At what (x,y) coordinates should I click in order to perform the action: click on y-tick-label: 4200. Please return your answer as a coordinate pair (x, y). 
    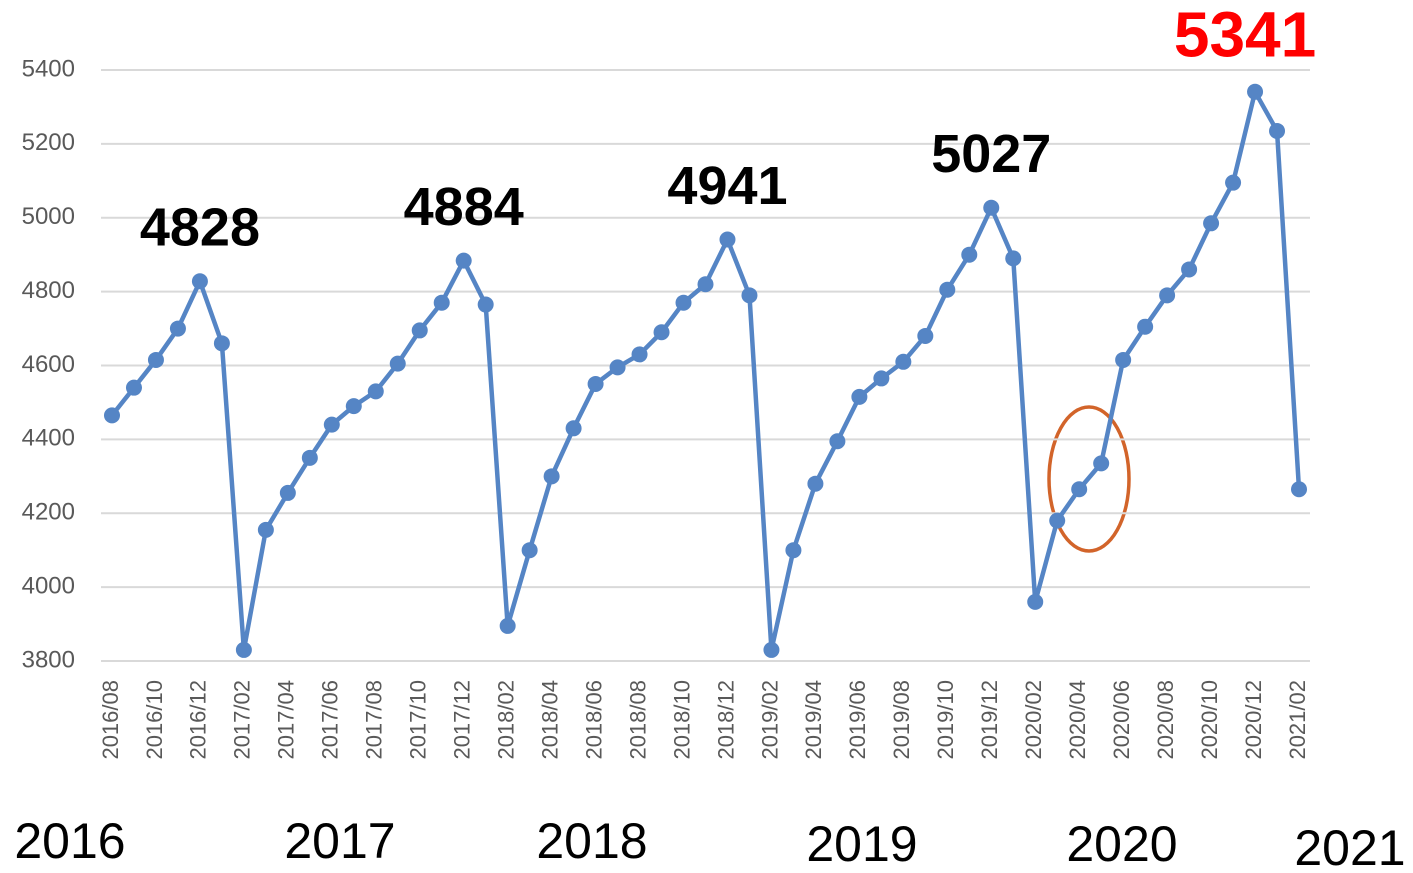
    Looking at the image, I should click on (48, 512).